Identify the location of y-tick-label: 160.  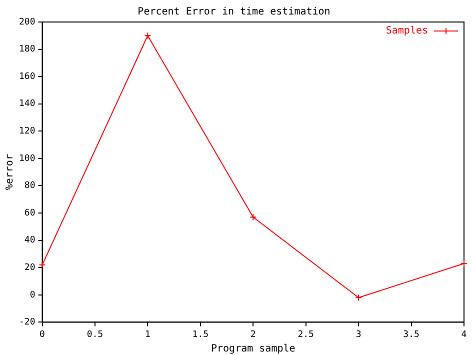
(27, 77).